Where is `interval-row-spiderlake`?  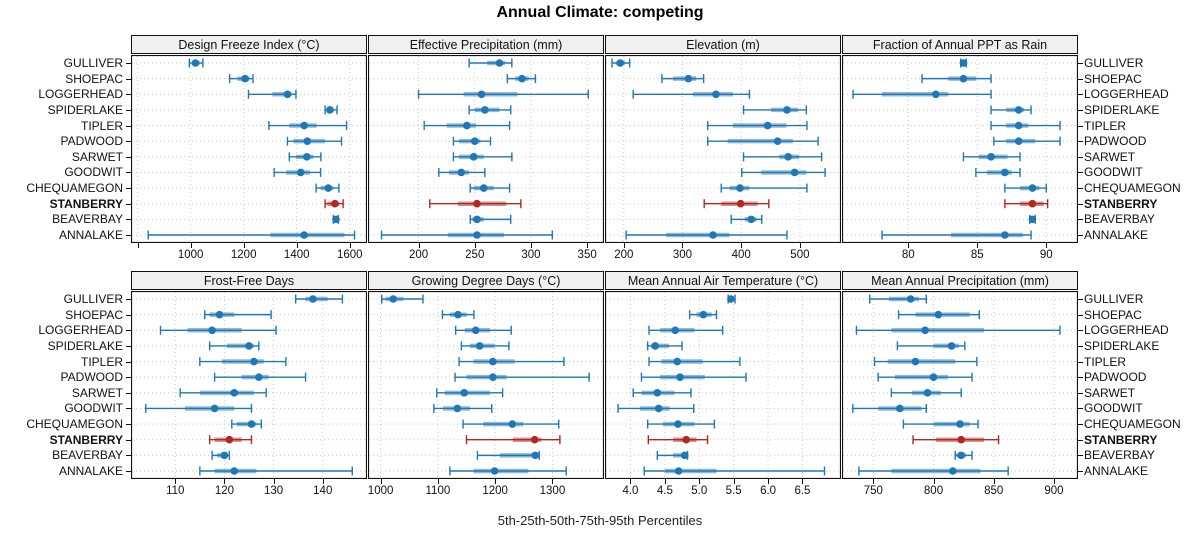
interval-row-spiderlake is located at coordinates (1011, 110).